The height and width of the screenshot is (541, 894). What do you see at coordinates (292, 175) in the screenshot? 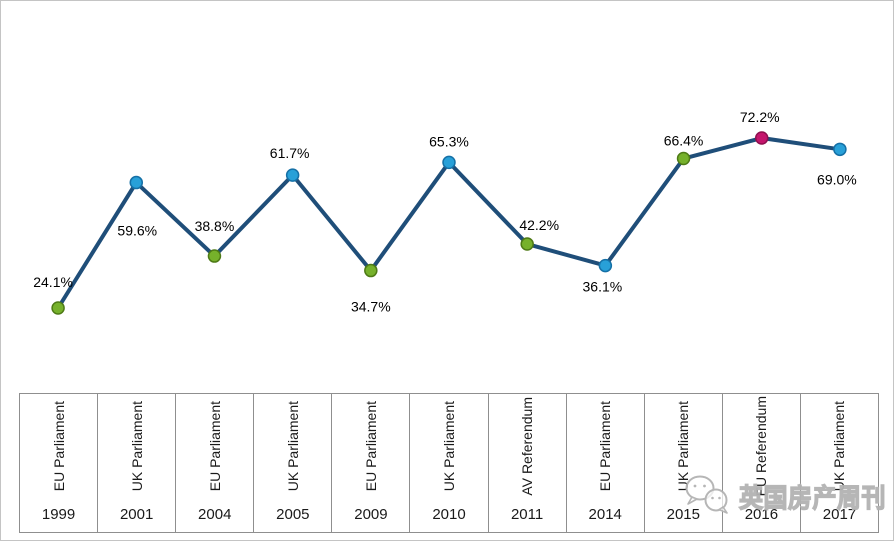
I see `data-point-2005` at bounding box center [292, 175].